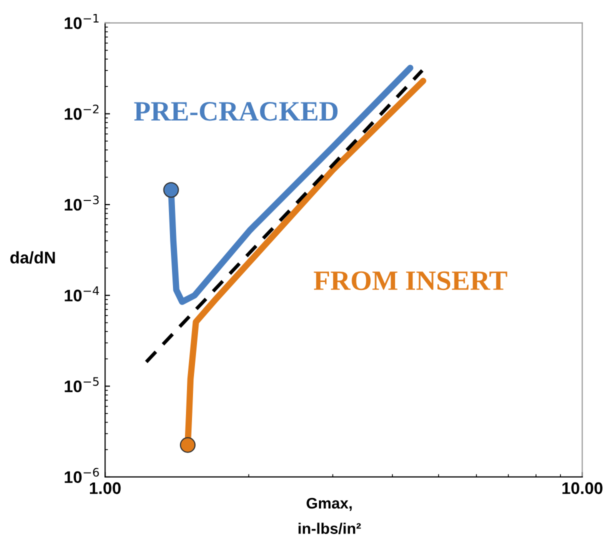 The height and width of the screenshot is (547, 604). Describe the element at coordinates (81, 384) in the screenshot. I see `y-tick-label: 10$^{−5}$` at that location.